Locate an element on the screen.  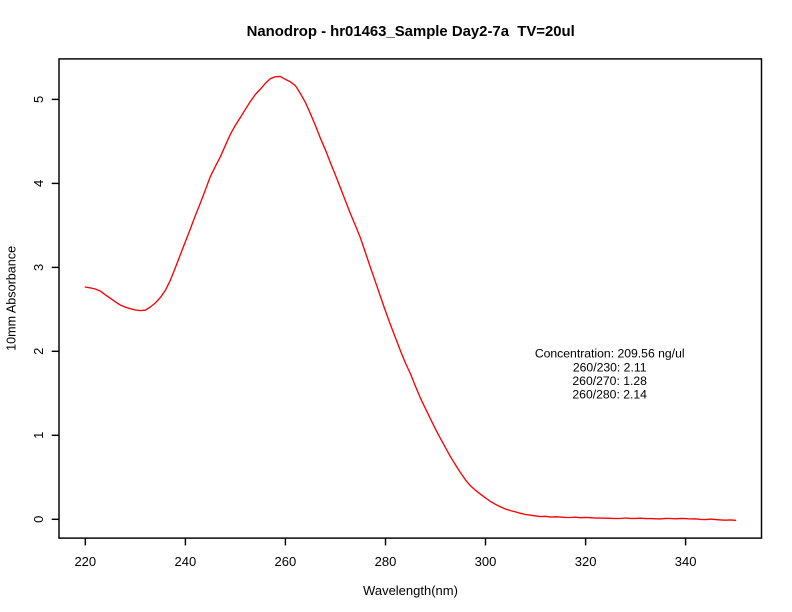
svg-text: 300 is located at coordinates (486, 561).